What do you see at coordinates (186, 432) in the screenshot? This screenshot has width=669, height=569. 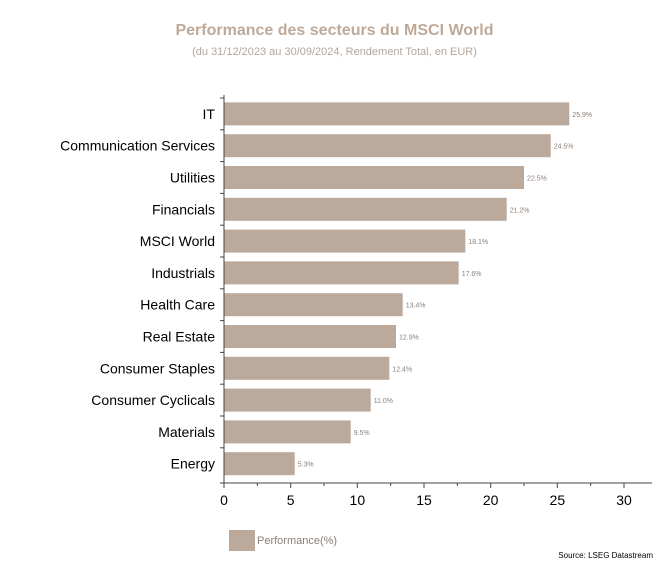 I see `category-label: Materials` at bounding box center [186, 432].